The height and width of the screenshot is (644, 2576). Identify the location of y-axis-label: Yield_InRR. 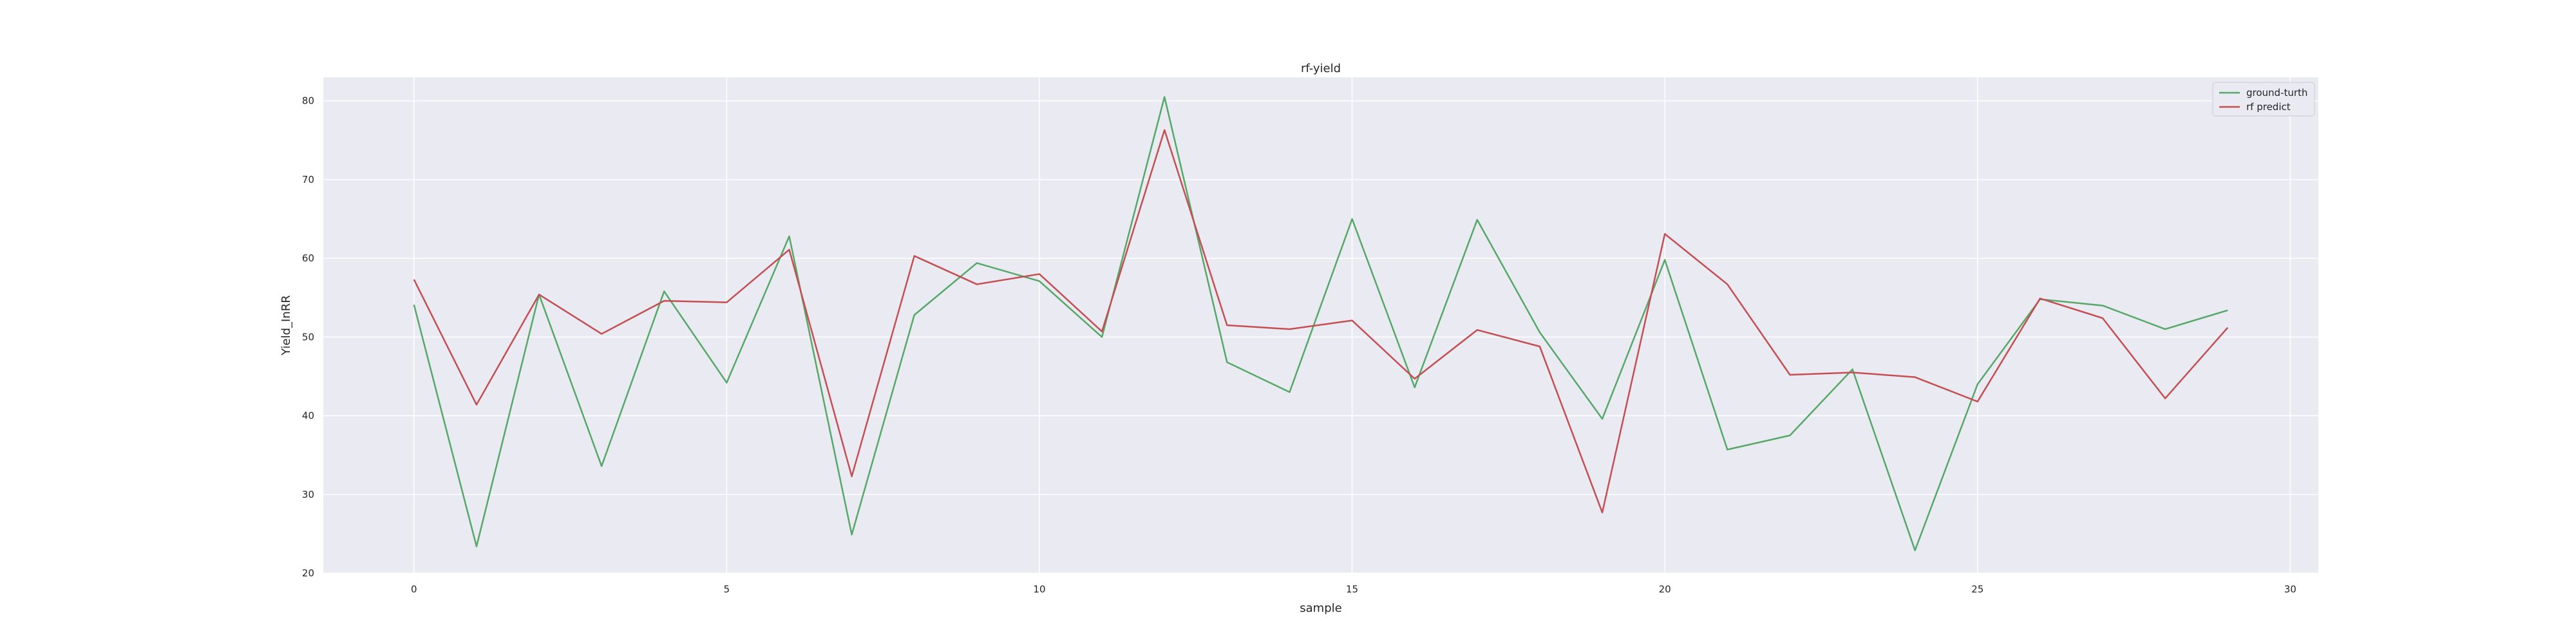
(286, 326).